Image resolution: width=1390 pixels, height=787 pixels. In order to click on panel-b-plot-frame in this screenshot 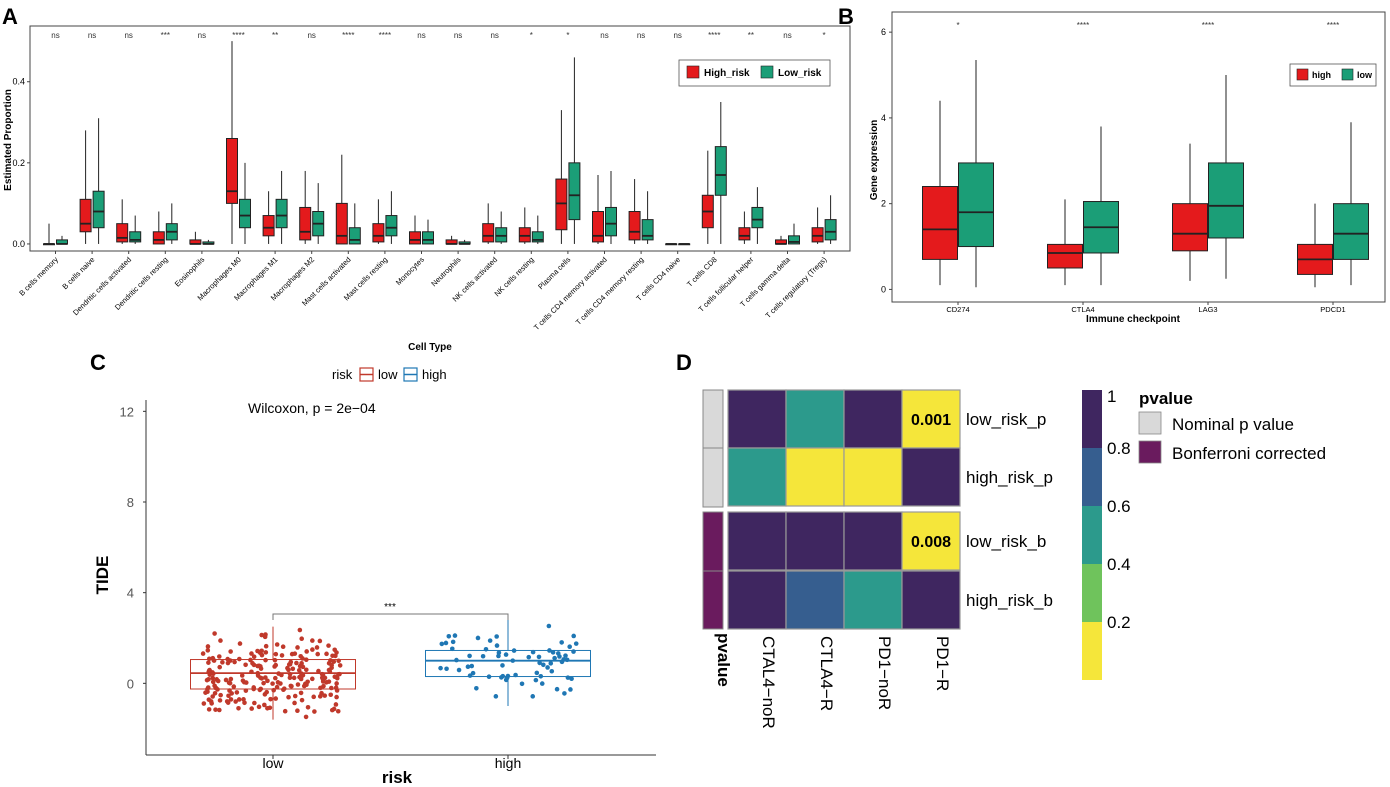, I will do `click(1138, 157)`.